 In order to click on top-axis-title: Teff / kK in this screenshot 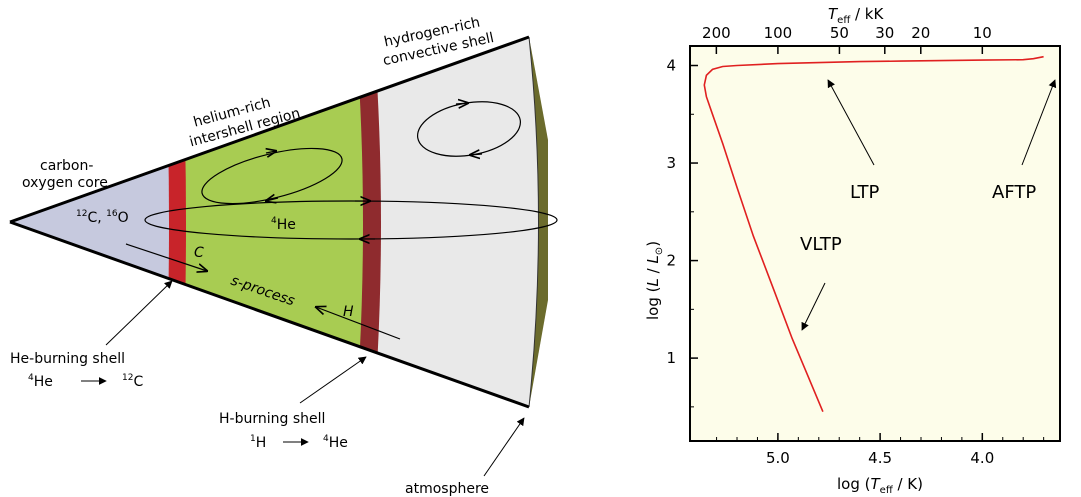, I will do `click(856, 15)`.